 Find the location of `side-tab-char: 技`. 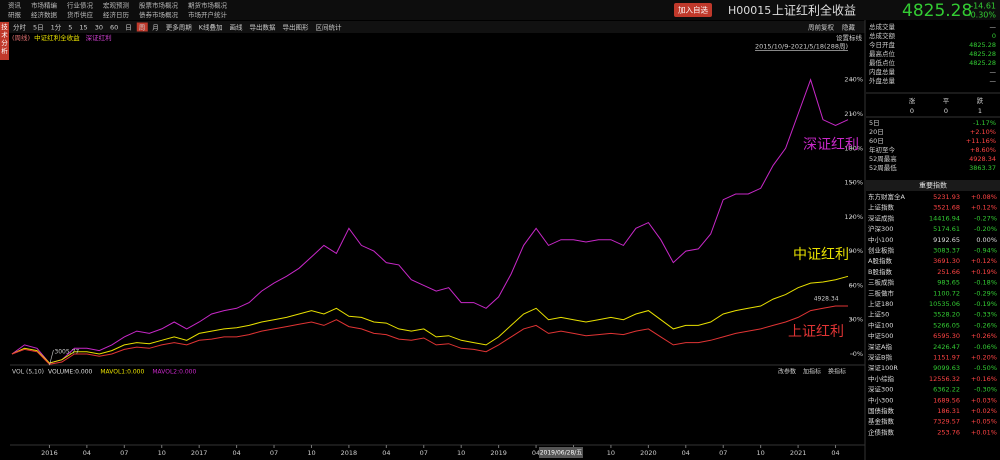

side-tab-char: 技 is located at coordinates (4, 26).